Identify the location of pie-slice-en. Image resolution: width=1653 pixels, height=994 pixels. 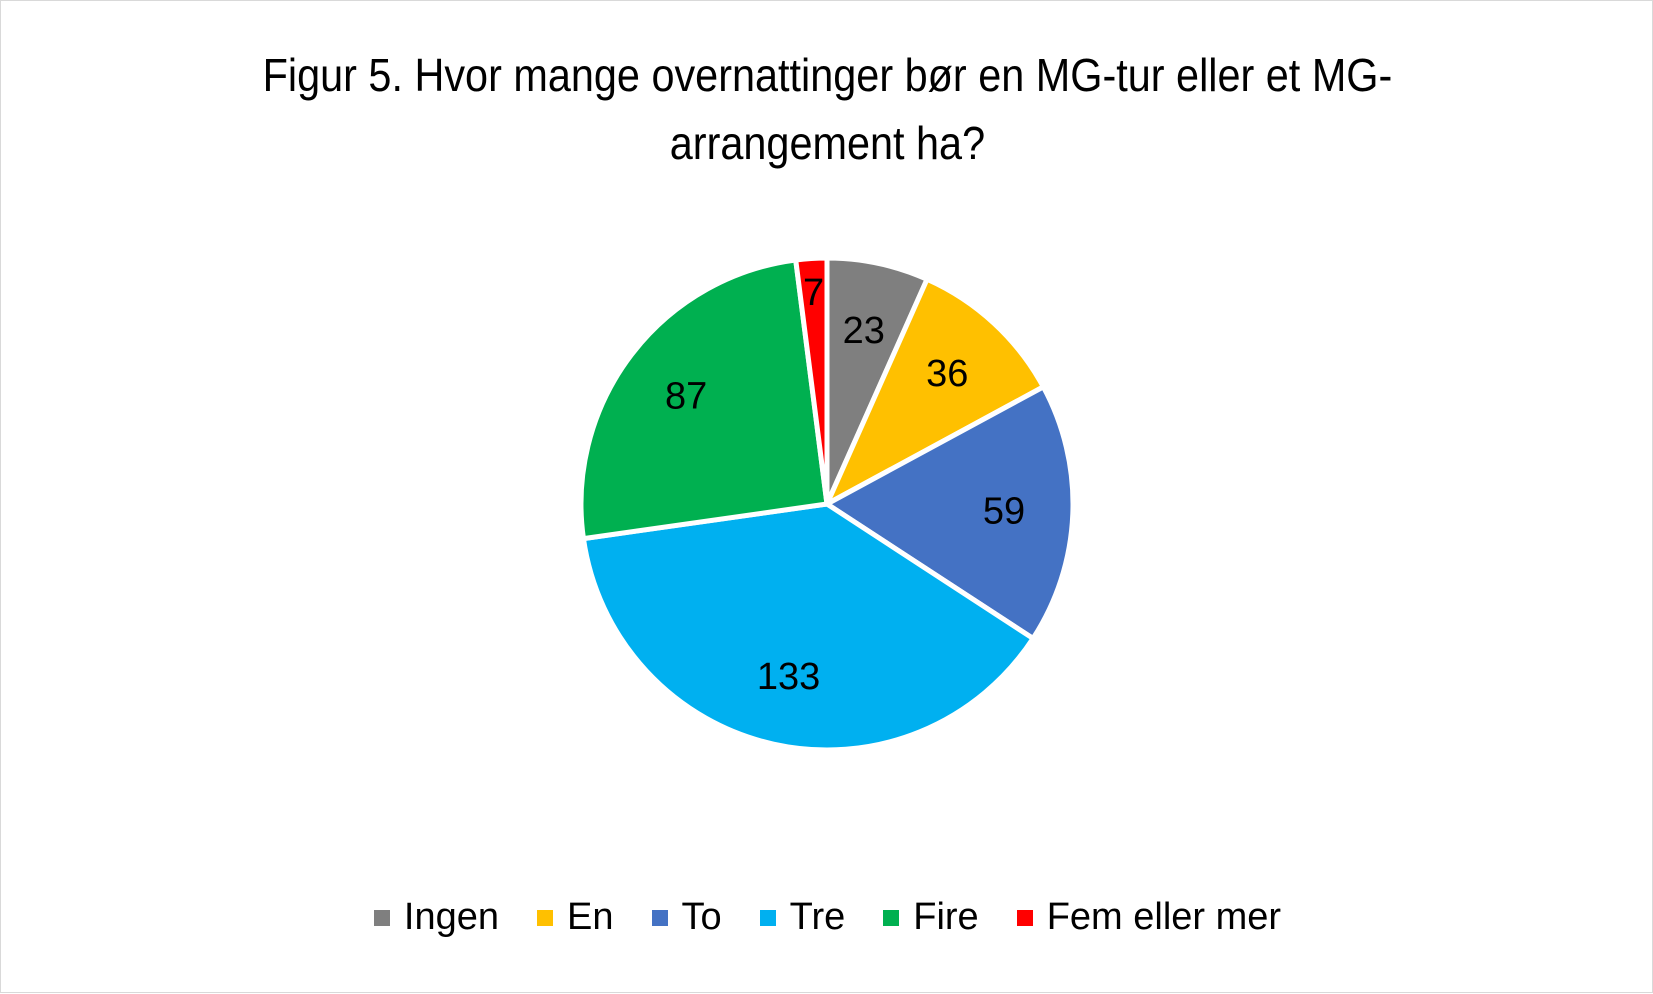
(935, 391).